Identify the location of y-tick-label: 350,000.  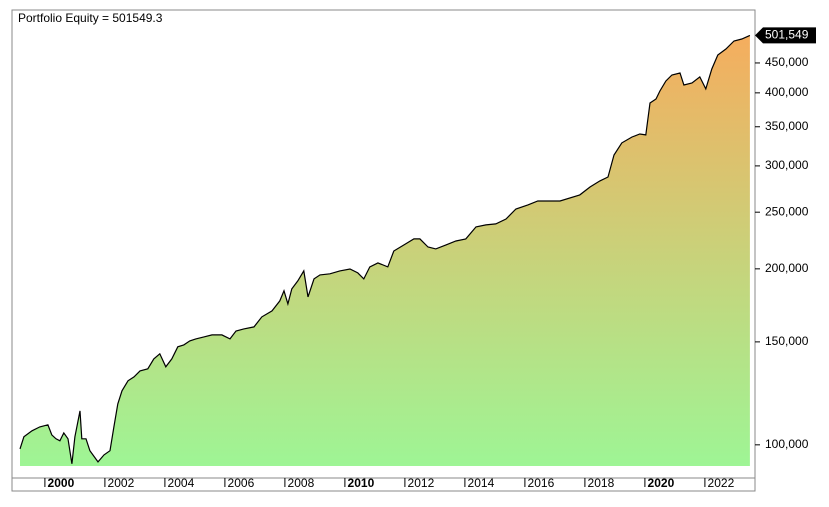
(787, 126).